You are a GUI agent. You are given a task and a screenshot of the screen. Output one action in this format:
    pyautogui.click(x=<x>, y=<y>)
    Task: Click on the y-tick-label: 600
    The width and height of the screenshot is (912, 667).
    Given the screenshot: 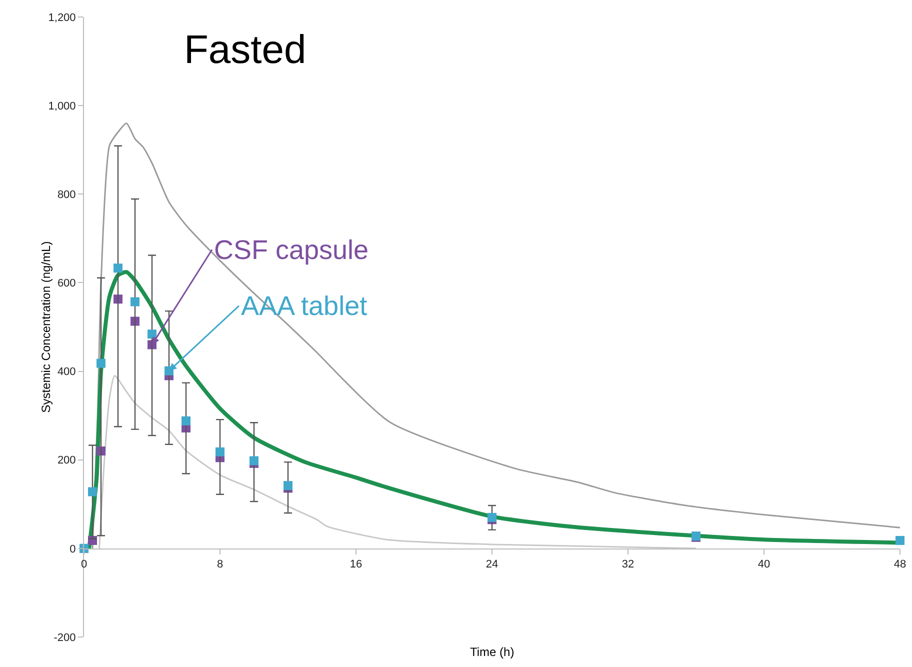 What is the action you would take?
    pyautogui.click(x=66, y=284)
    